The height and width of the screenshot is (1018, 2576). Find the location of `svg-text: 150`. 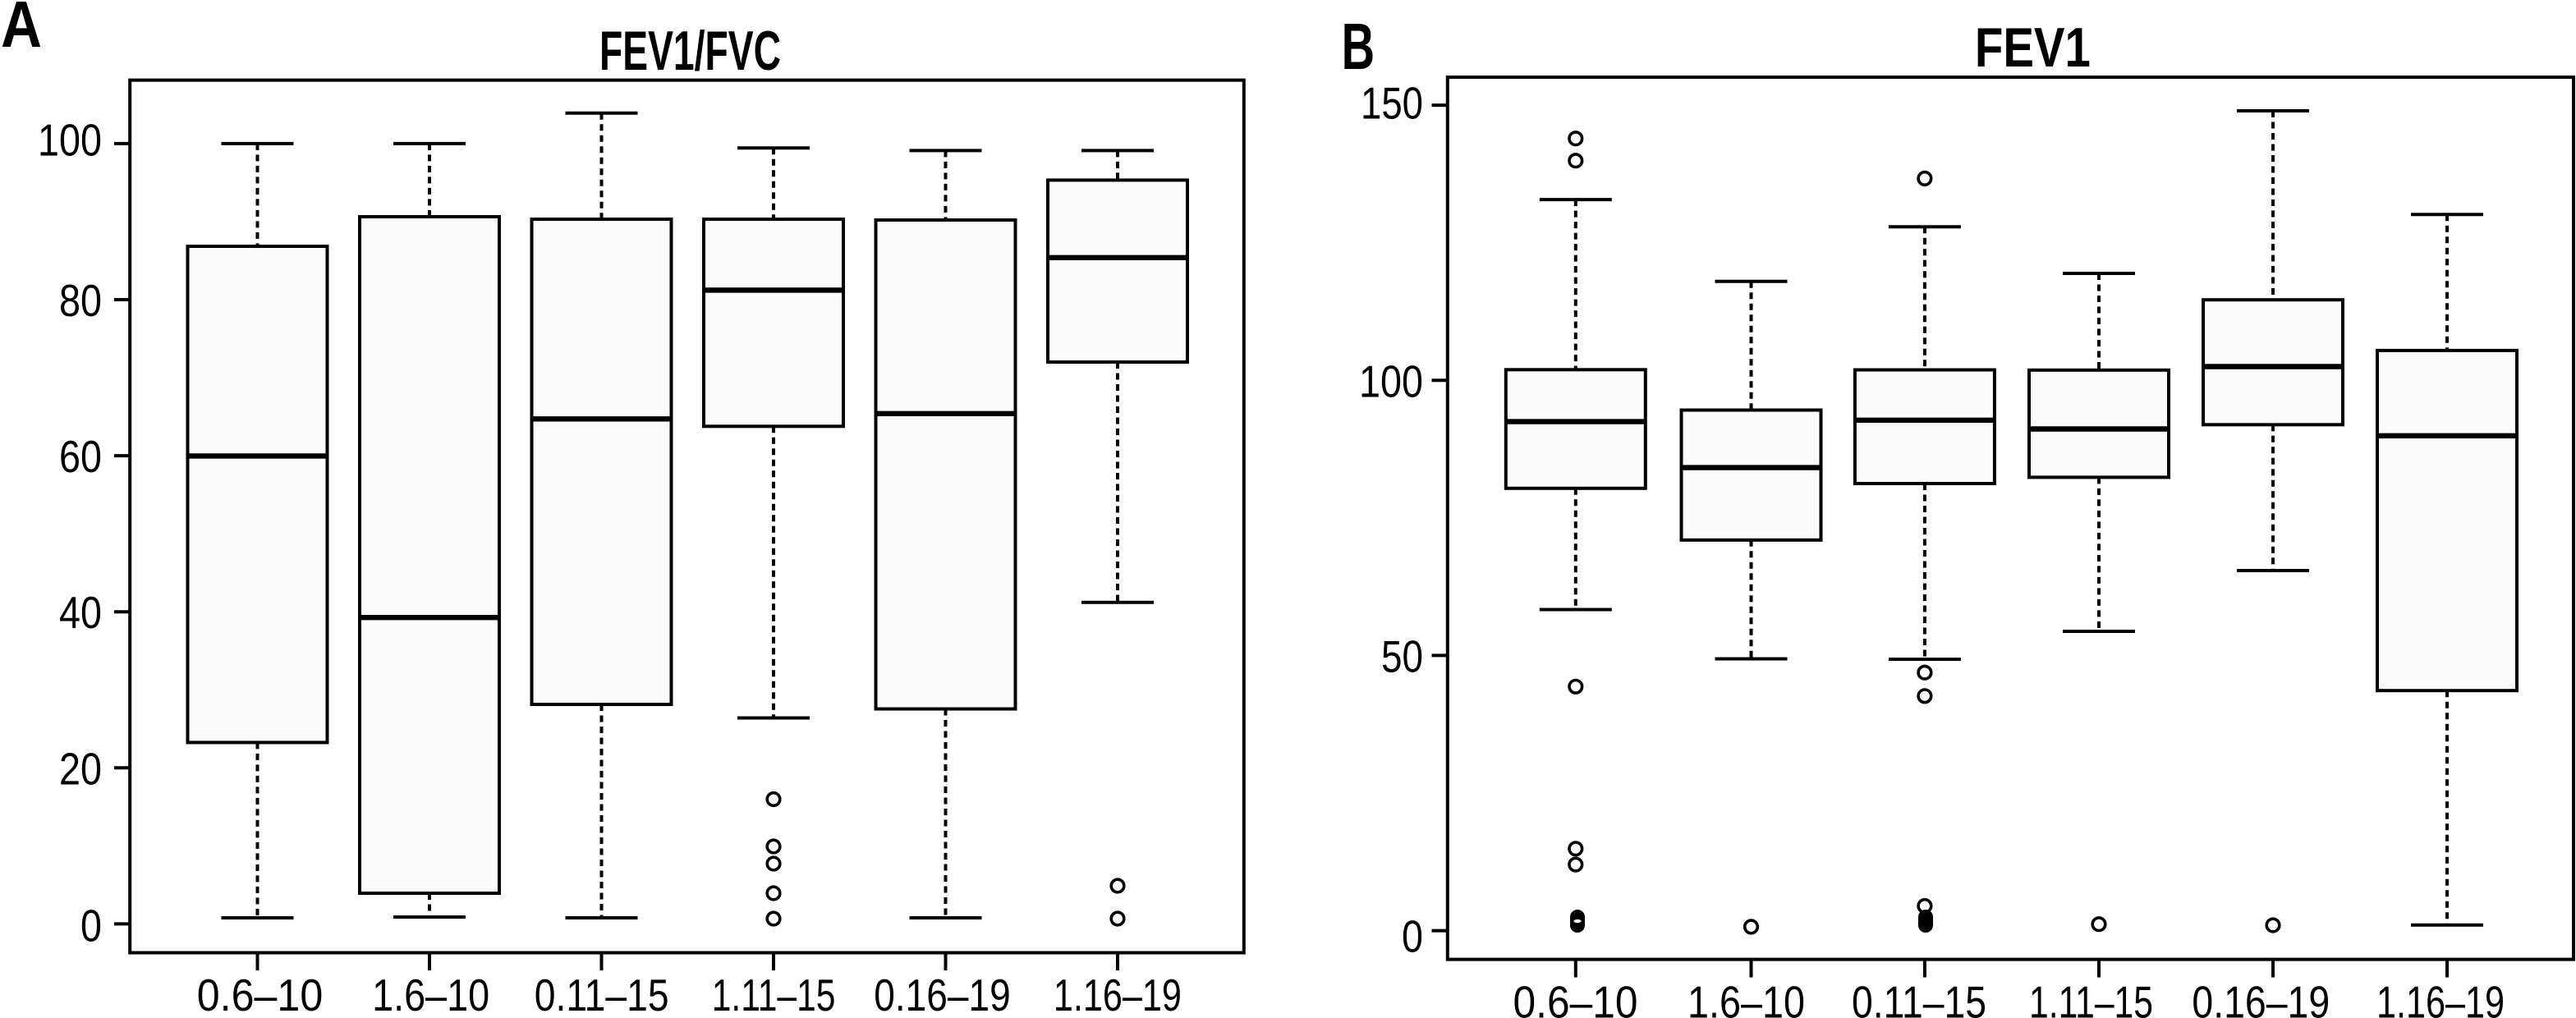

svg-text: 150 is located at coordinates (1392, 103).